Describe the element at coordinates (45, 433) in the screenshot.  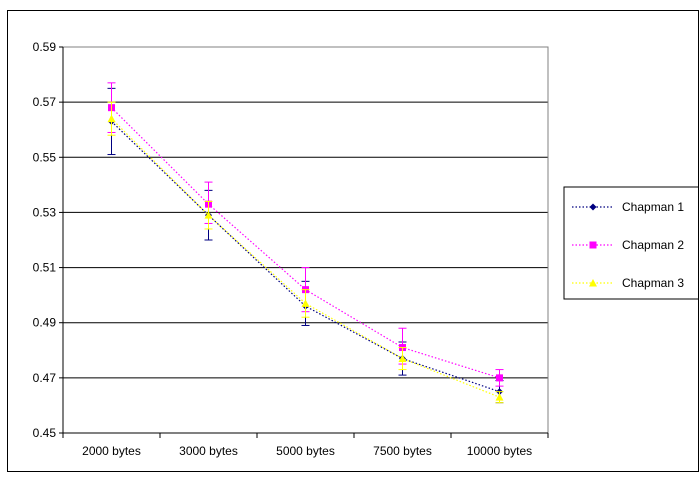
I see `y-tick-label: 0.45` at that location.